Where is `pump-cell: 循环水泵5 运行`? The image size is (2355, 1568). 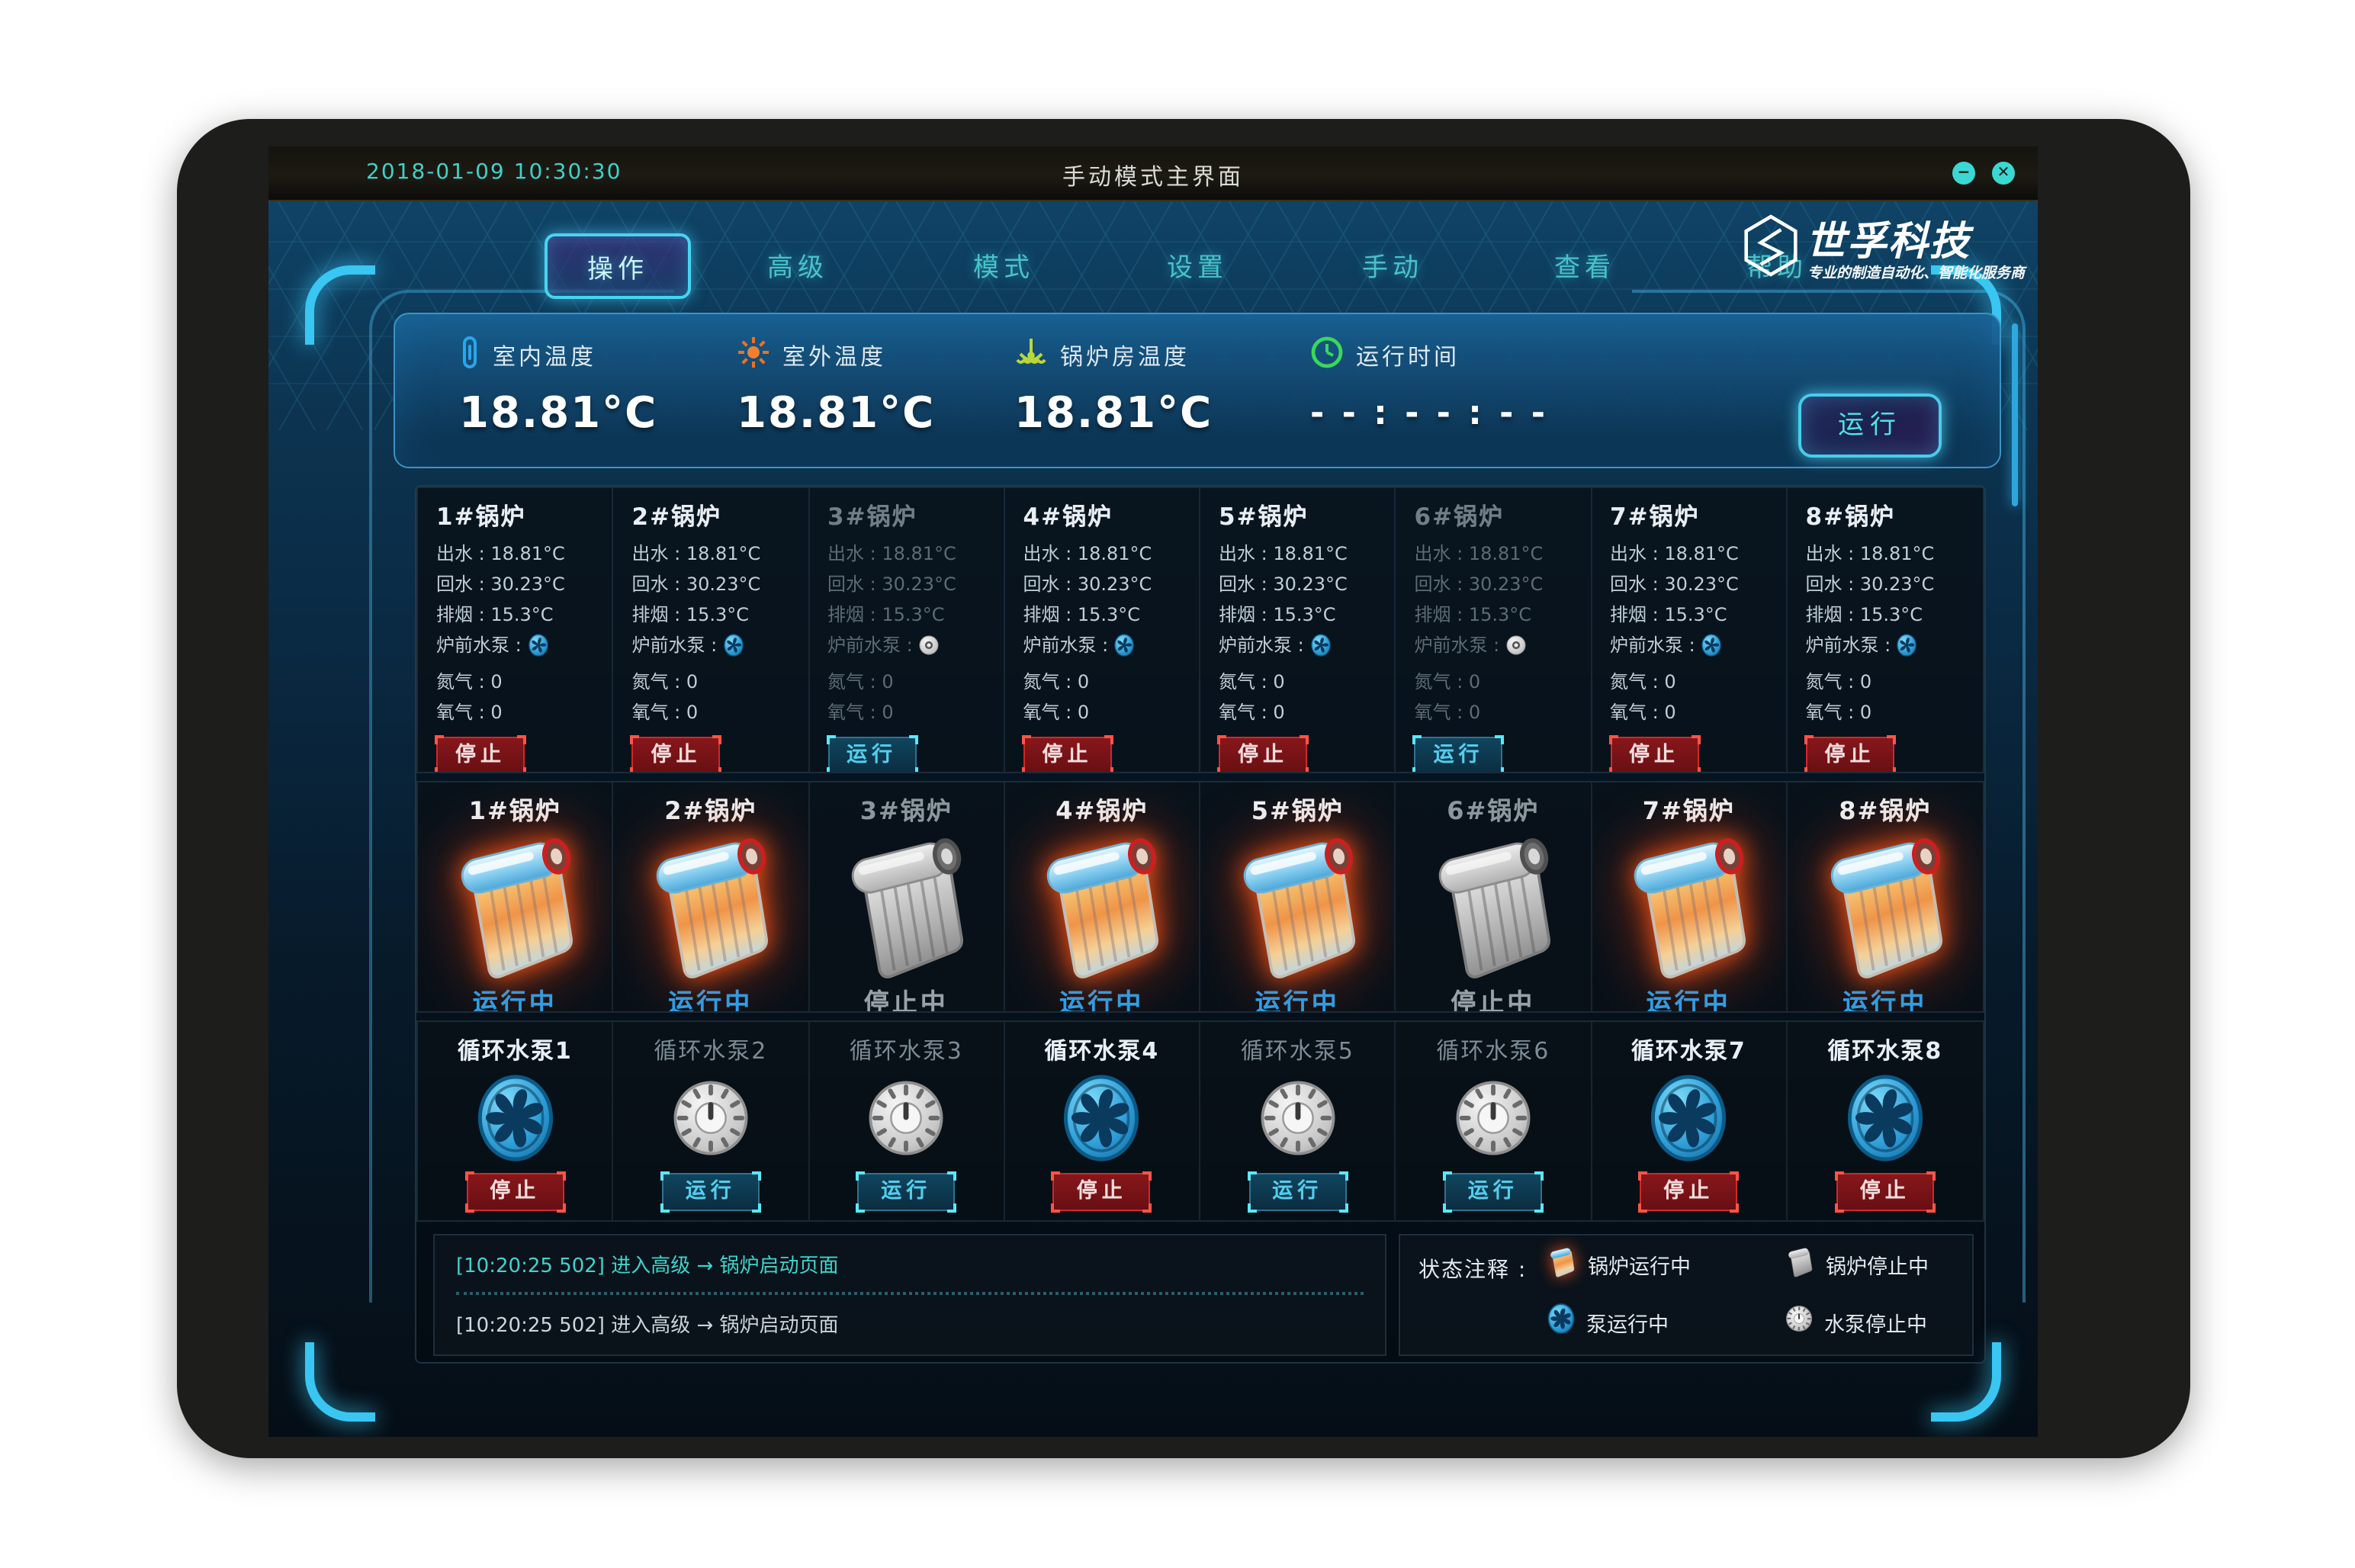 pump-cell: 循环水泵5 运行 is located at coordinates (1298, 1121).